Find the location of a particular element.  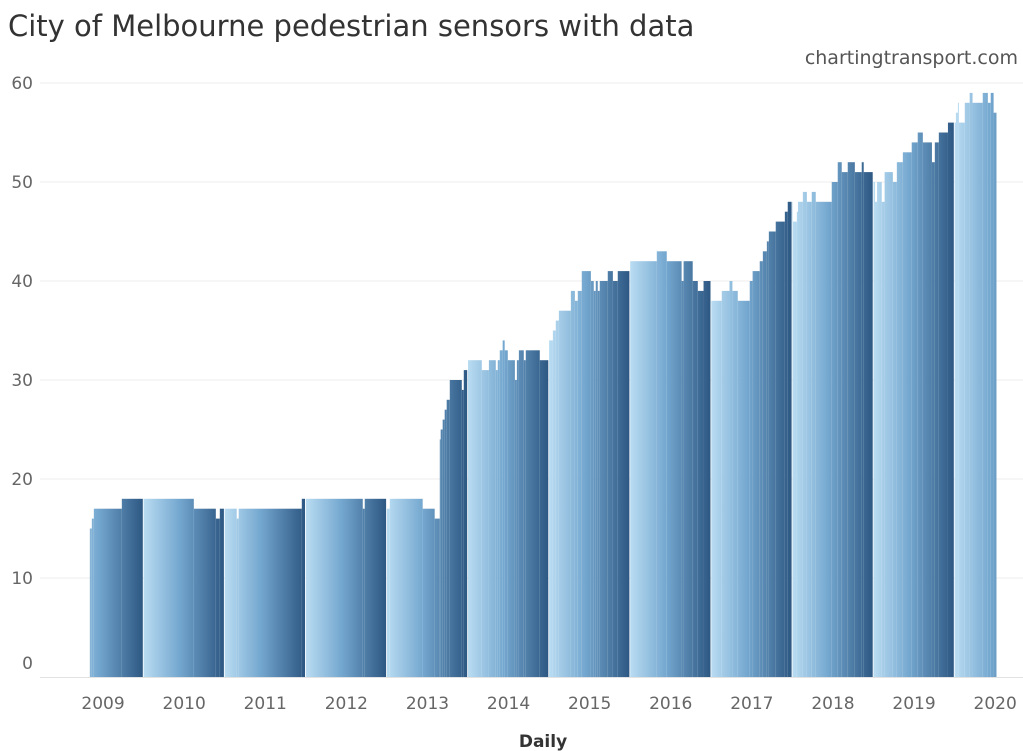

x-tick-label: 2017 is located at coordinates (751, 704).